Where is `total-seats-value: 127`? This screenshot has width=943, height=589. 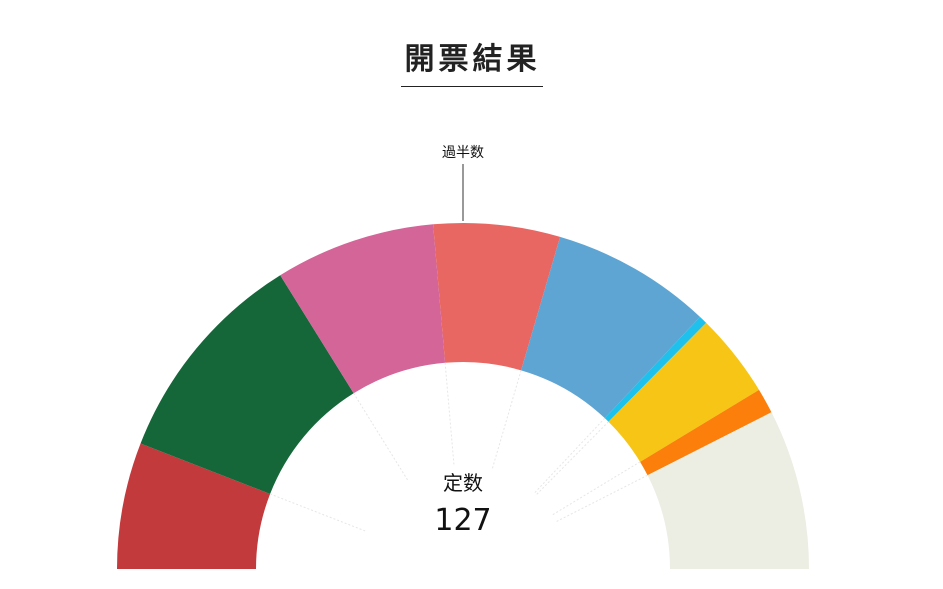 total-seats-value: 127 is located at coordinates (462, 520).